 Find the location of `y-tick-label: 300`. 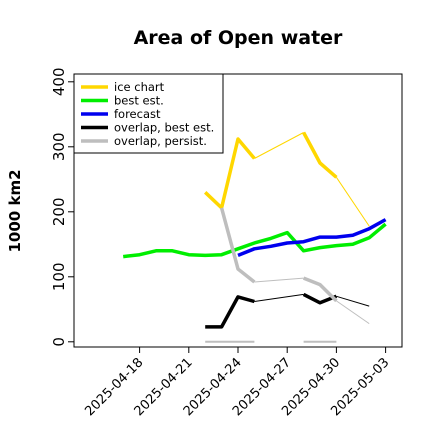

y-tick-label: 300 is located at coordinates (59, 146).